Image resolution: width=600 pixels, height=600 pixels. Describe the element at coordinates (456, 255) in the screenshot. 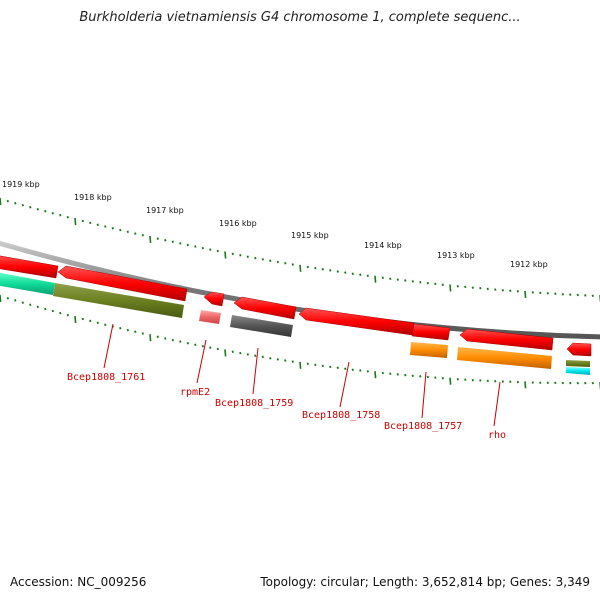

I see `kbp-label-1913: 1913 kbp` at that location.